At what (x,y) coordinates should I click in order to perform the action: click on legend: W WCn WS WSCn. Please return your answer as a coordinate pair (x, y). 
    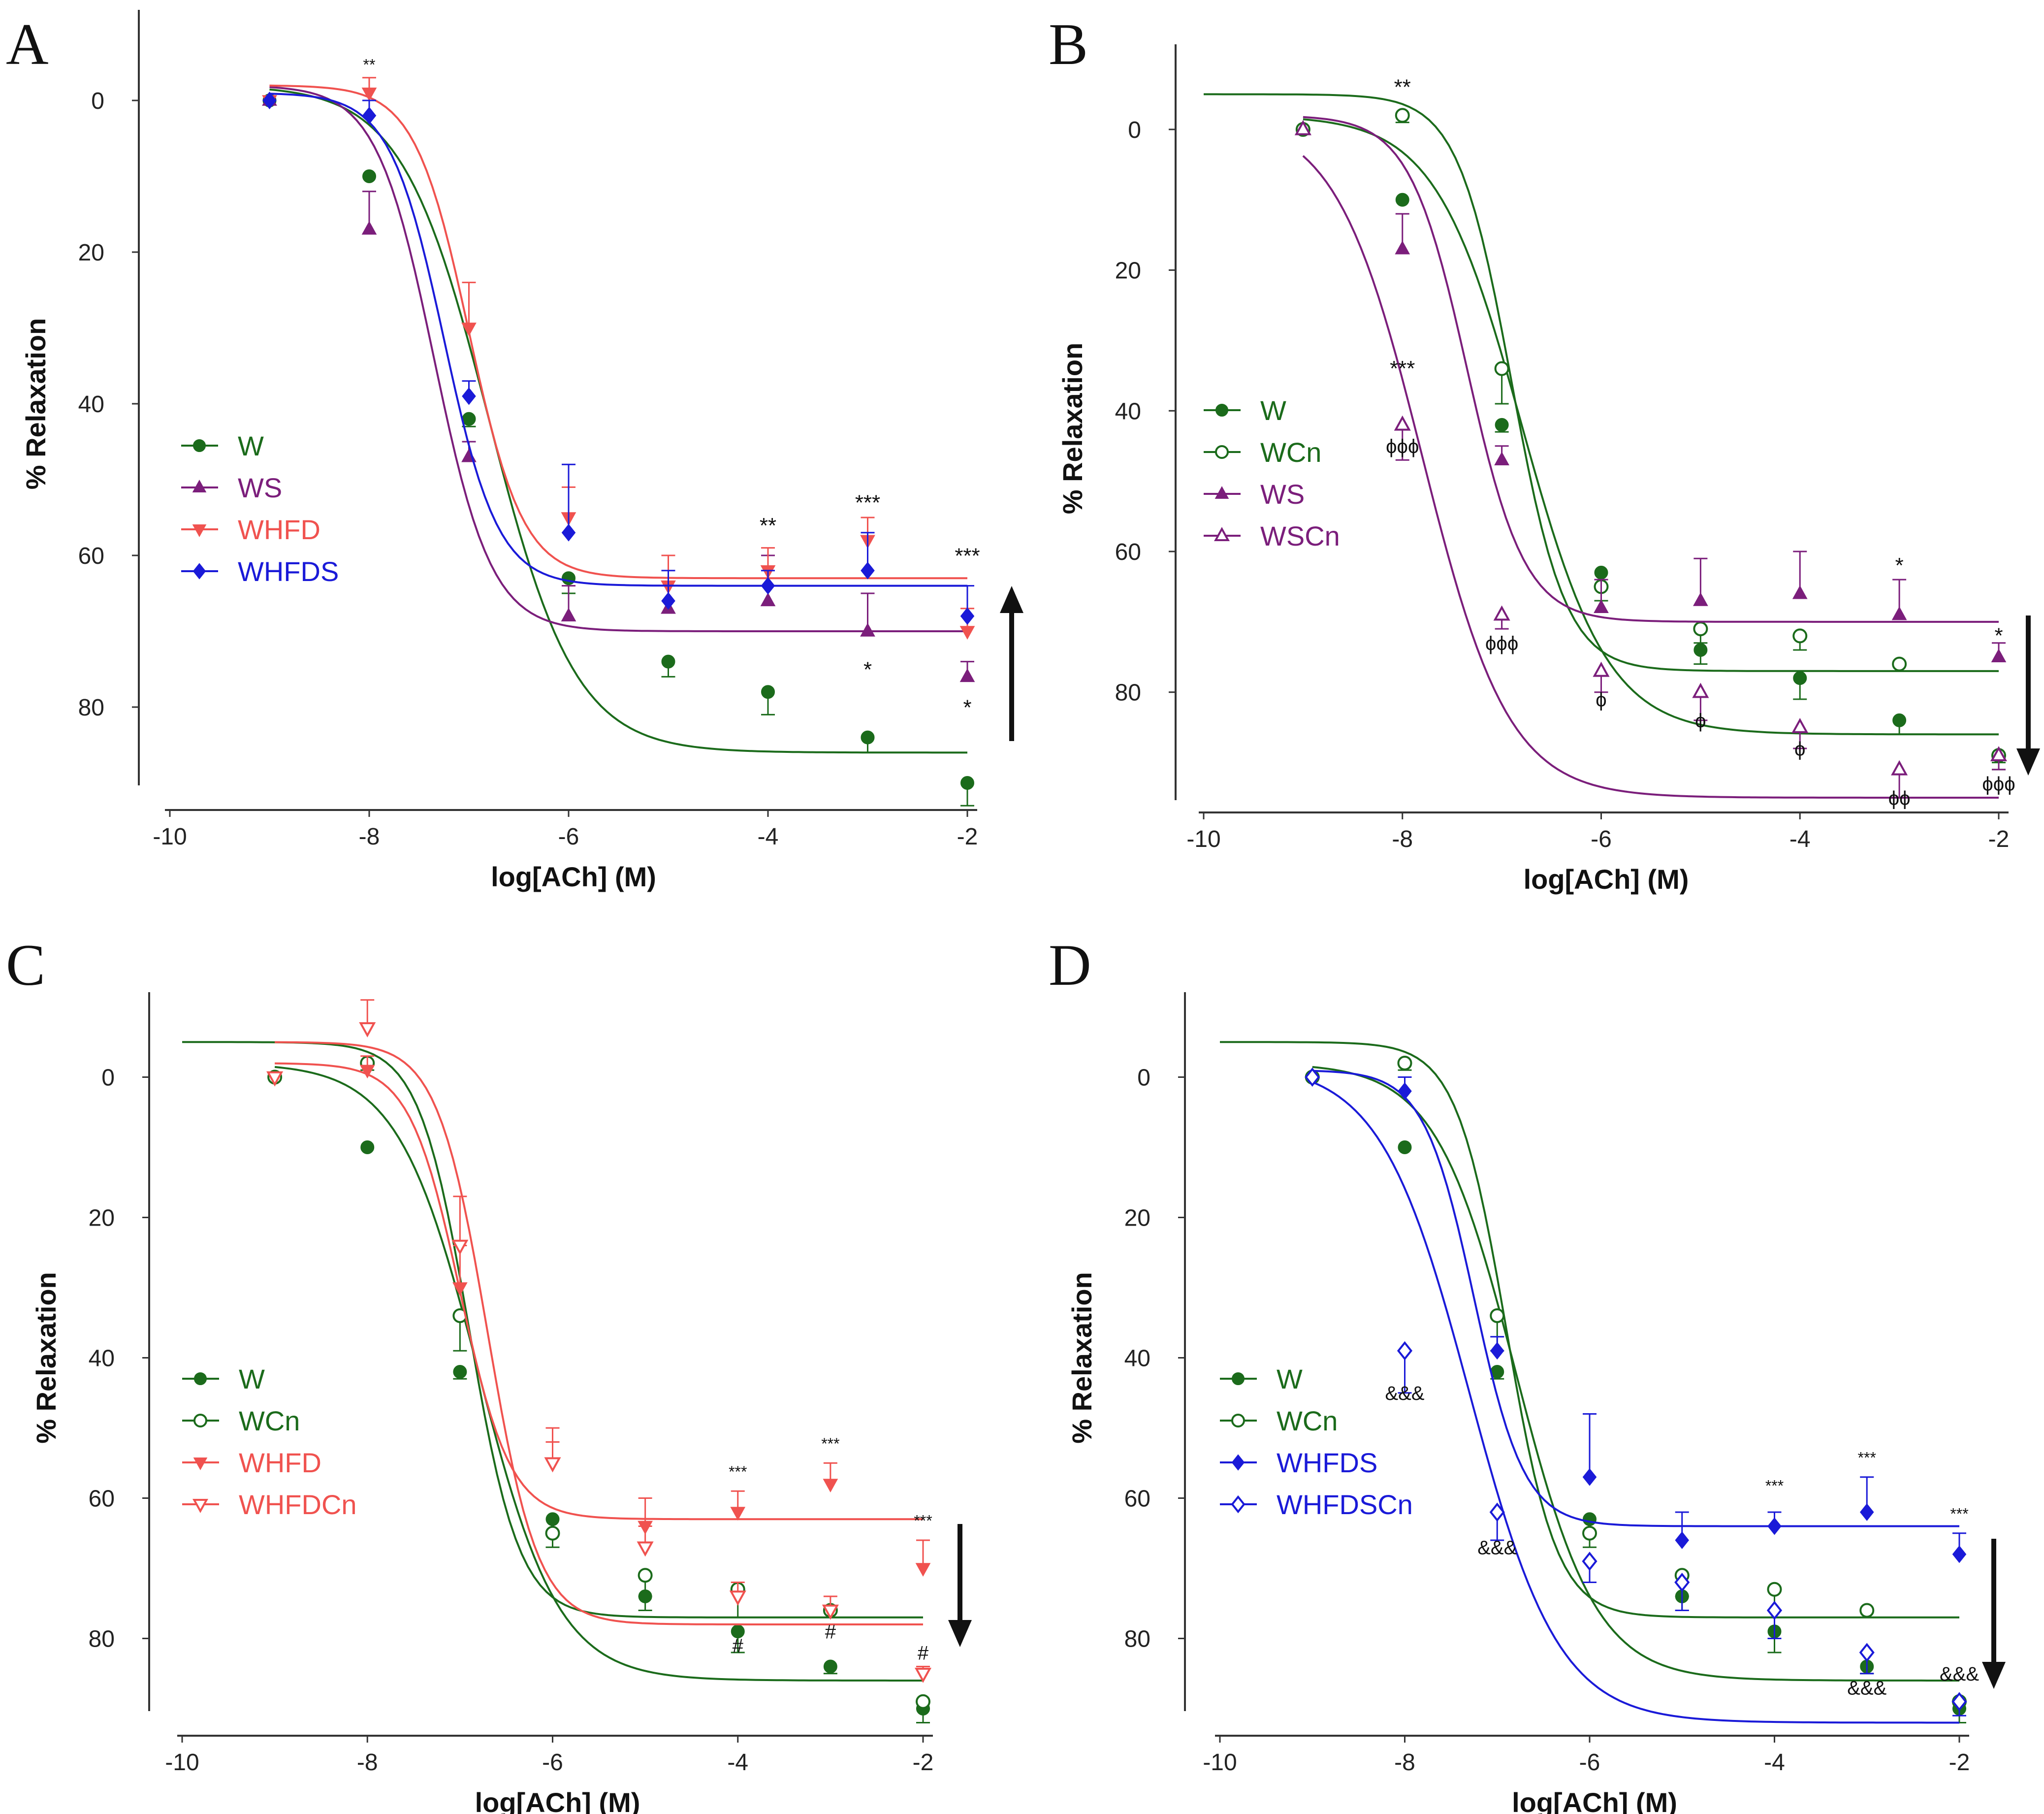
    Looking at the image, I should click on (1272, 473).